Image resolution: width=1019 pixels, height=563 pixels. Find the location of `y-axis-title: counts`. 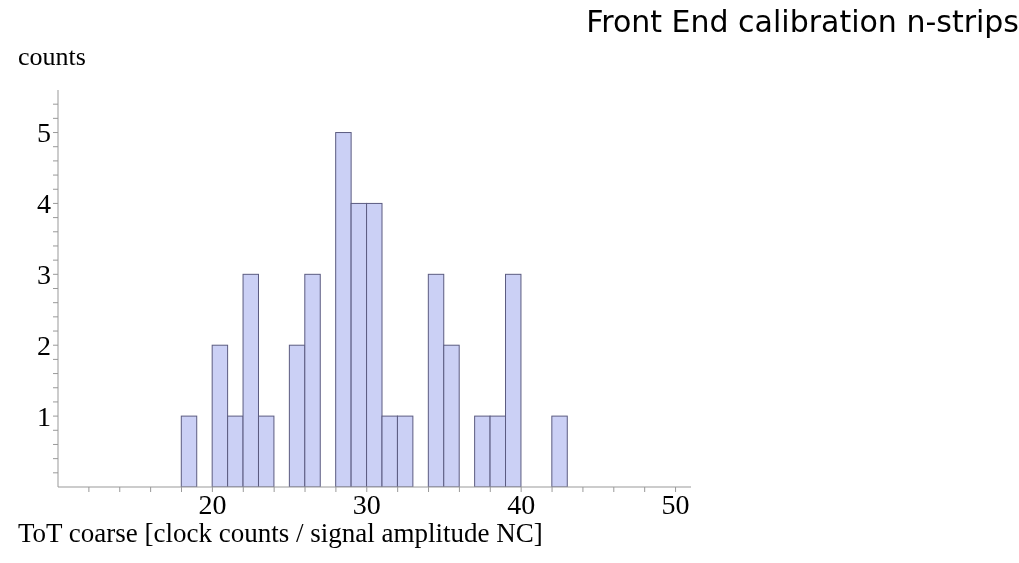

y-axis-title: counts is located at coordinates (52, 57).